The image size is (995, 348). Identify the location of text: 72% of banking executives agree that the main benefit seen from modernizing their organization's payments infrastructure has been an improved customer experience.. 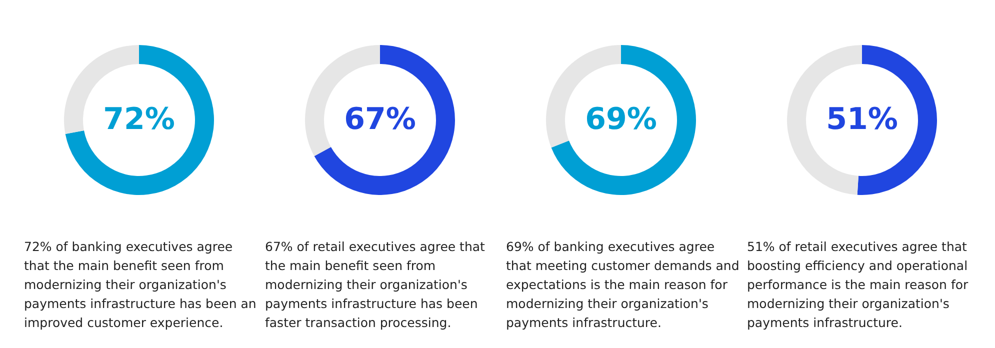
(141, 285).